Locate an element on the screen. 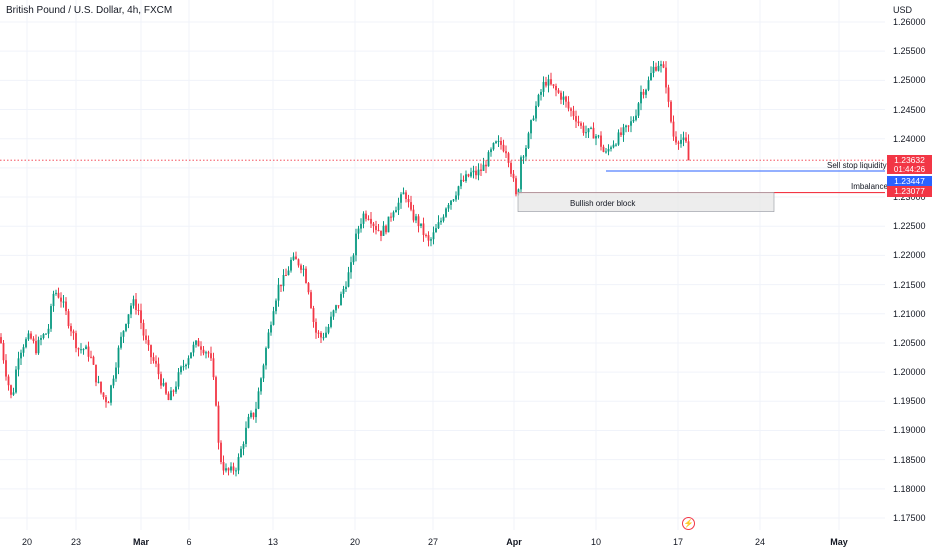 The height and width of the screenshot is (550, 932). imbalance-price-tag: 1.23077 is located at coordinates (909, 191).